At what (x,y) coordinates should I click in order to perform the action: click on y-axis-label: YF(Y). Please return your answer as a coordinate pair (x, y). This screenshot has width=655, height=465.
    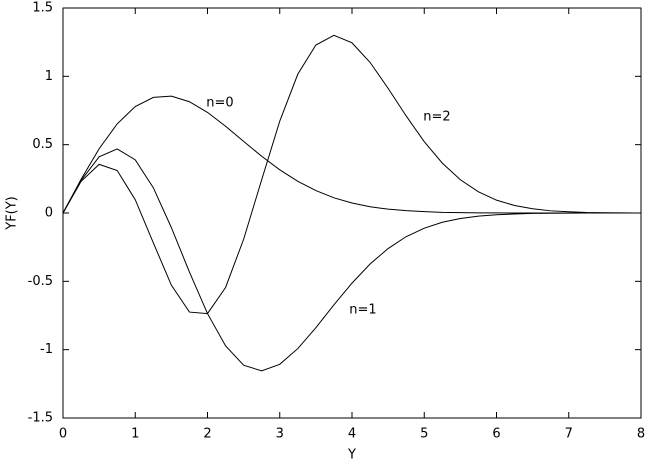
    Looking at the image, I should click on (12, 213).